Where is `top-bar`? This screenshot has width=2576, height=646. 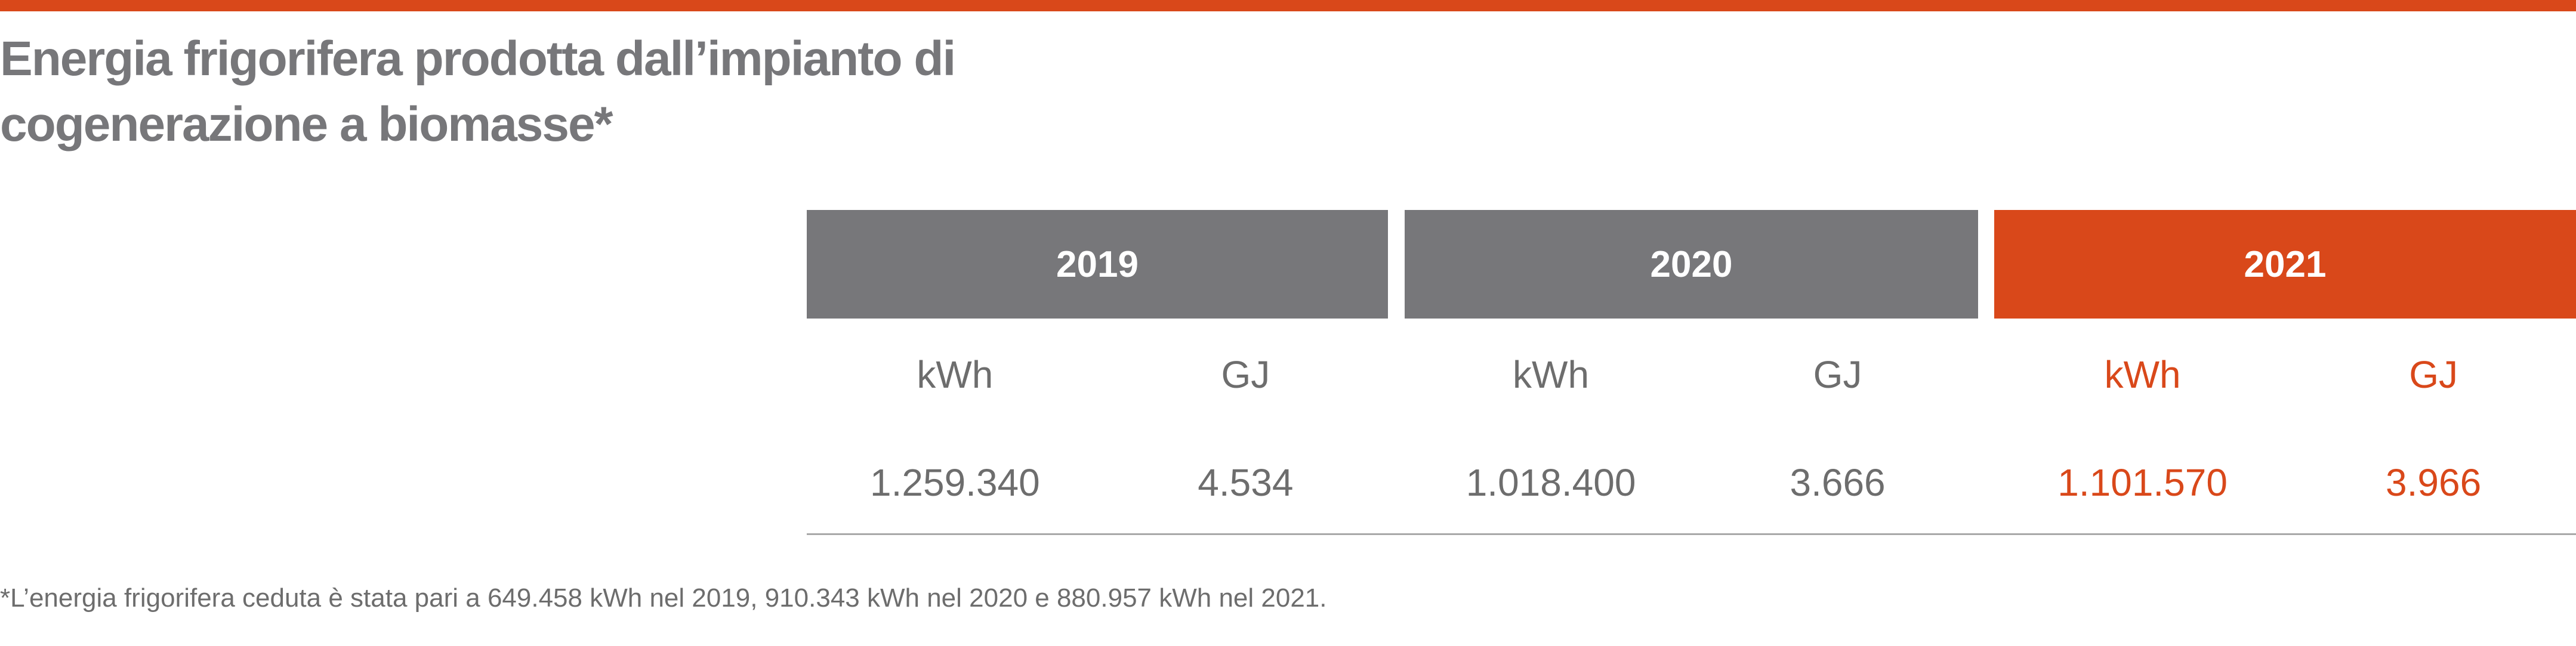 top-bar is located at coordinates (1288, 5).